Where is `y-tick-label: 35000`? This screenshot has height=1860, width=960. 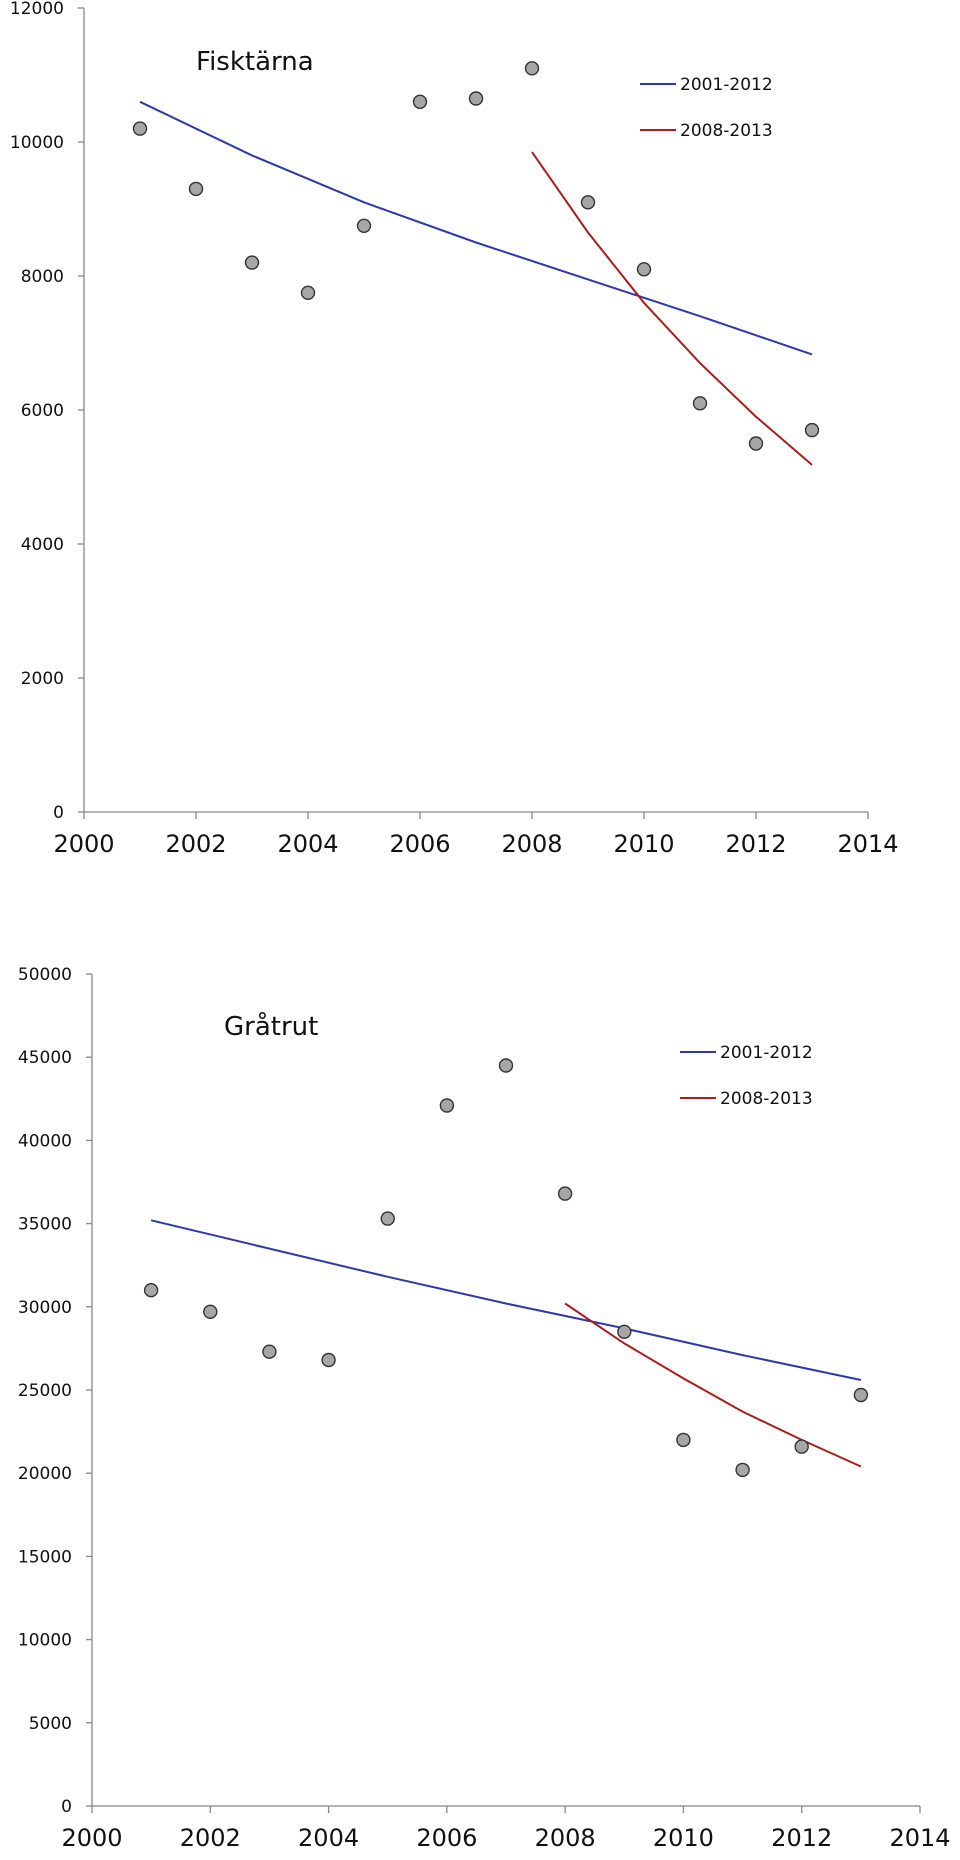 y-tick-label: 35000 is located at coordinates (45, 1225).